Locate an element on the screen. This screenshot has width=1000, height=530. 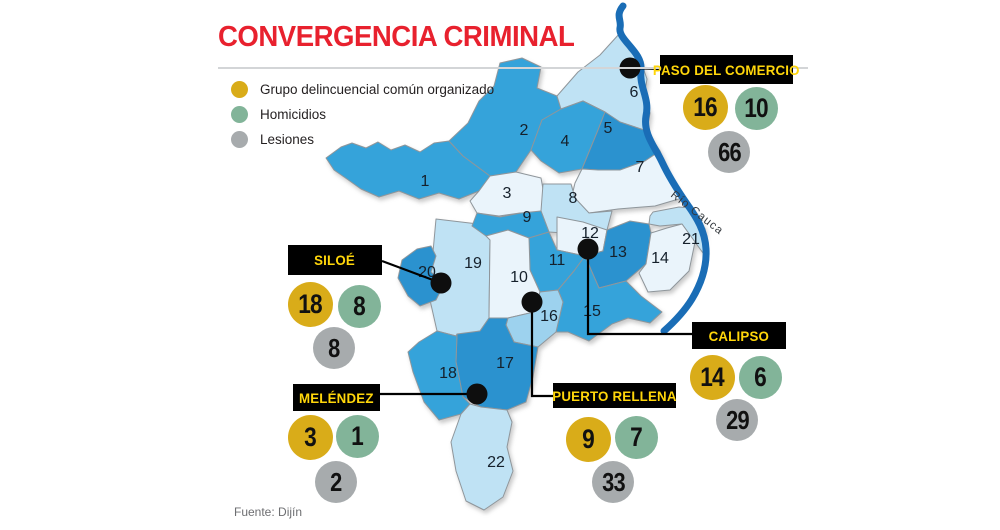
district-label-15: 15 is located at coordinates (592, 311).